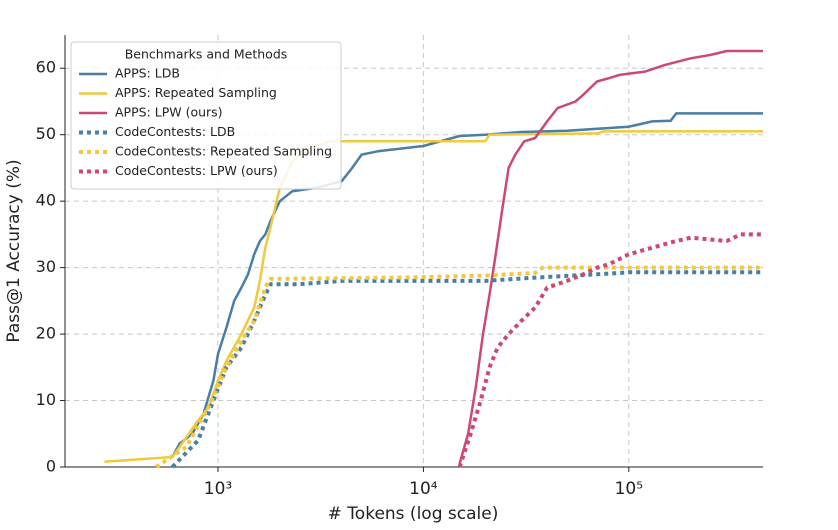 The width and height of the screenshot is (838, 530). Describe the element at coordinates (629, 489) in the screenshot. I see `x-tick-label: 10⁵` at that location.